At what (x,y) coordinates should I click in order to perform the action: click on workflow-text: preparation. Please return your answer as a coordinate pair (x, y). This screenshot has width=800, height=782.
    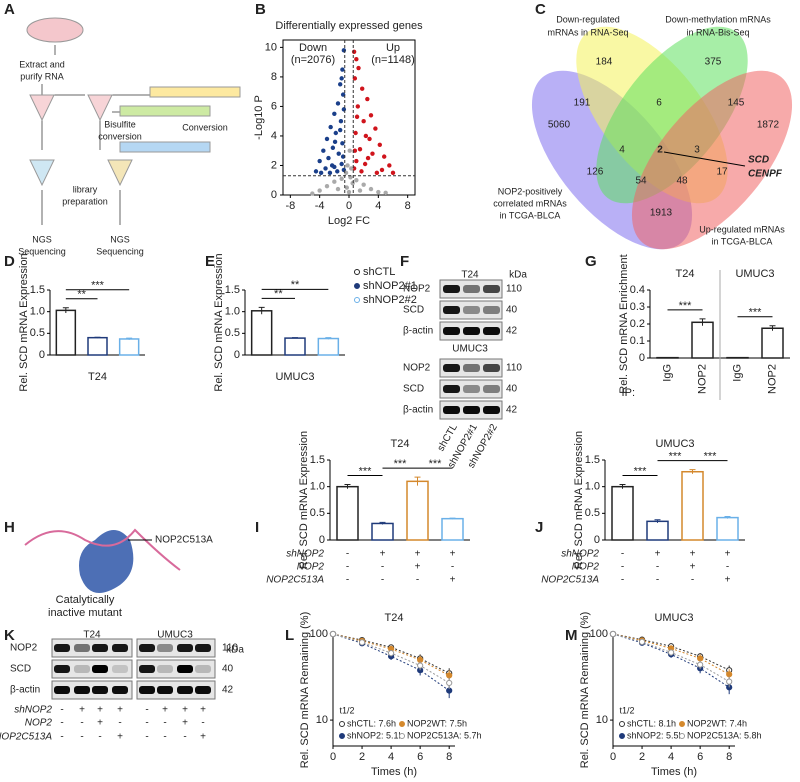
    Looking at the image, I should click on (85, 201).